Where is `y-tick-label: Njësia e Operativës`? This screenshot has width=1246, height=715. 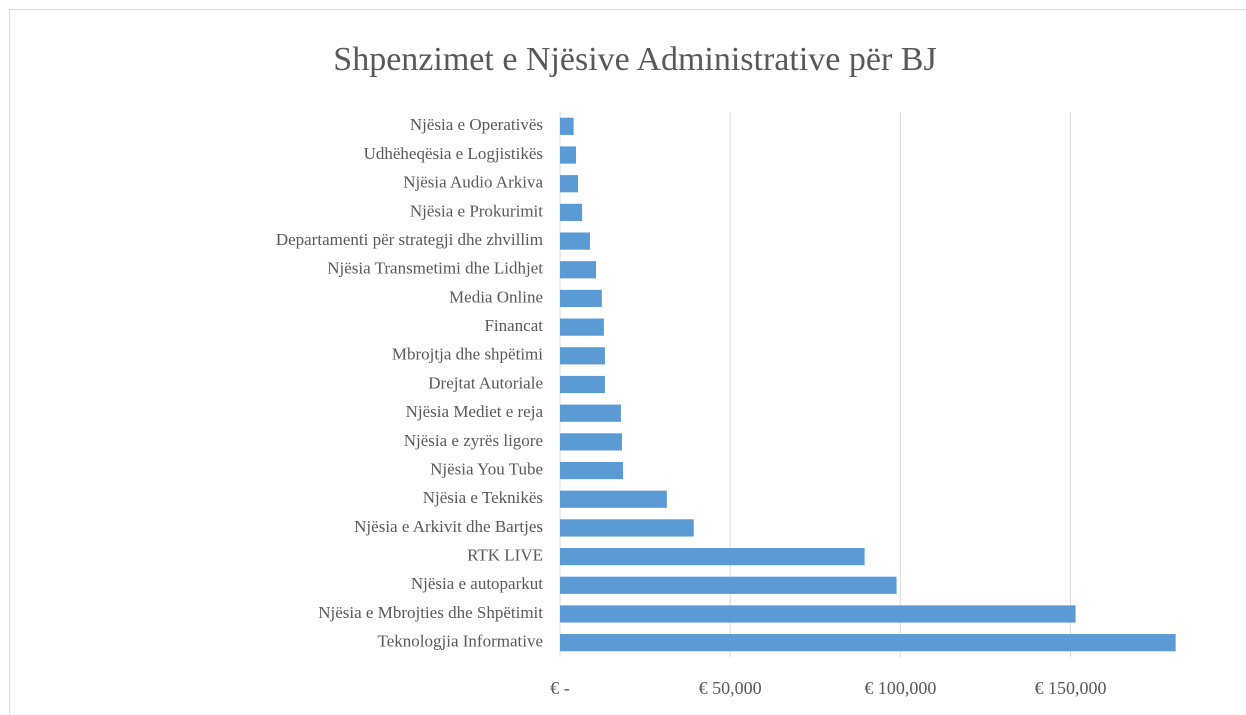
y-tick-label: Njësia e Operativës is located at coordinates (476, 124).